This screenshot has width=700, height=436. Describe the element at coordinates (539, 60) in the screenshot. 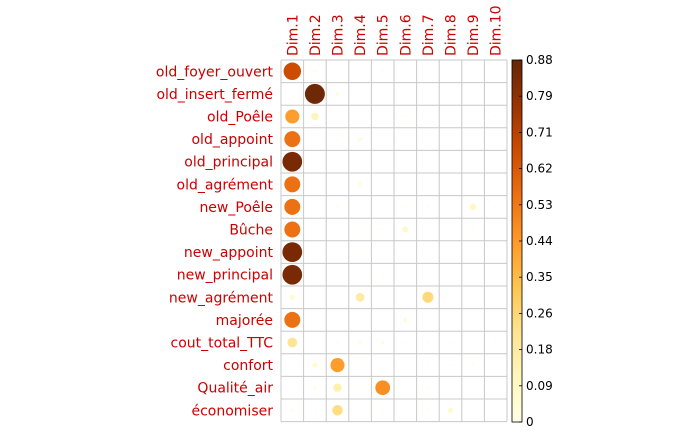

I see `colorbar-tick-label: 0.88` at that location.